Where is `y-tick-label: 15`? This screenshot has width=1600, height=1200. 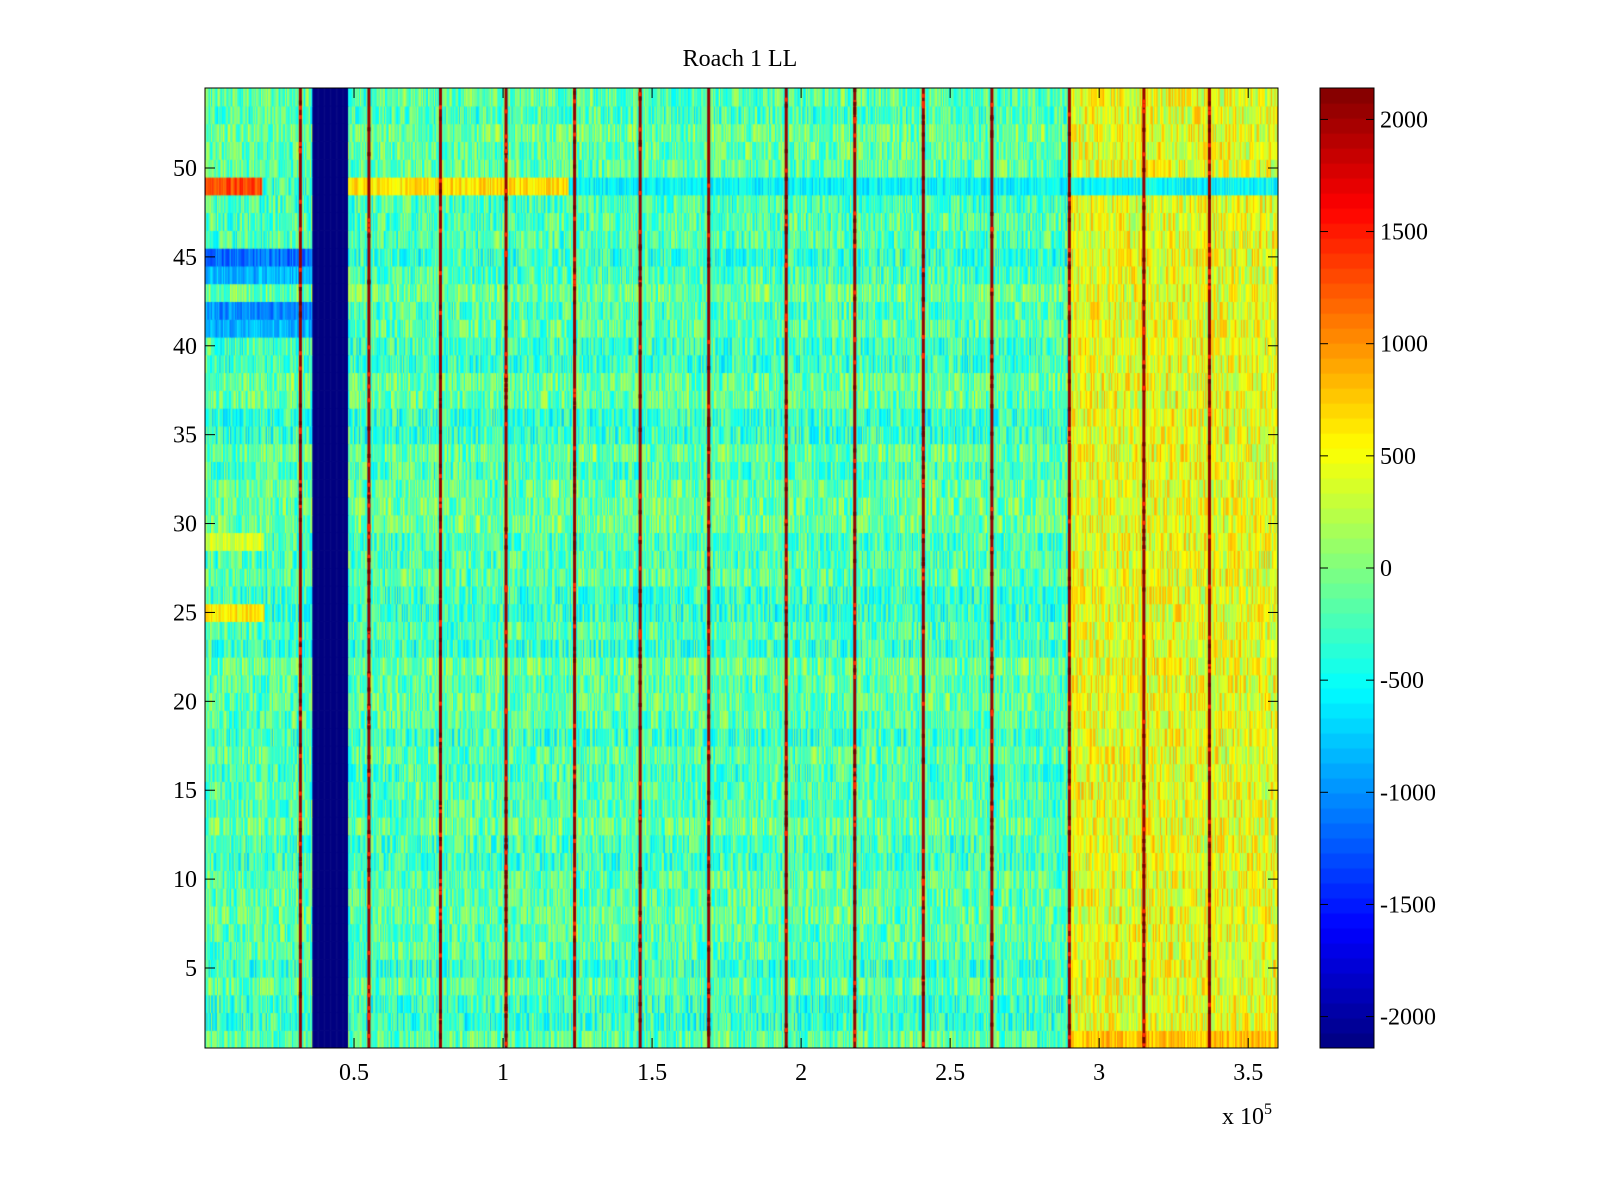 y-tick-label: 15 is located at coordinates (185, 791).